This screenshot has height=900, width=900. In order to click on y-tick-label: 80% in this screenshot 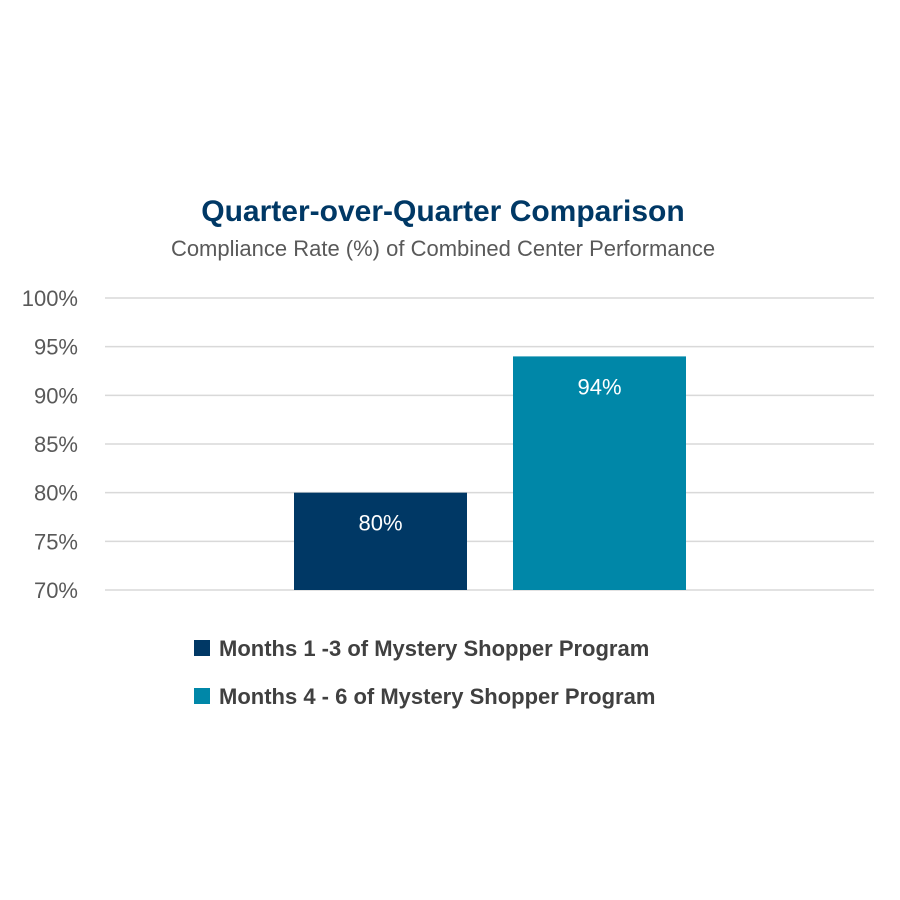, I will do `click(56, 493)`.